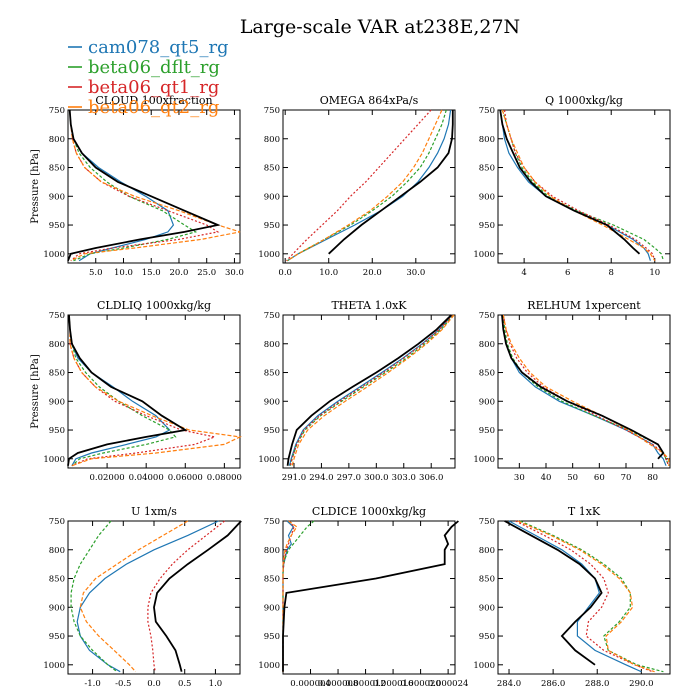  What do you see at coordinates (154, 67) in the screenshot?
I see `legend-label: beta06_dflt_rg` at bounding box center [154, 67].